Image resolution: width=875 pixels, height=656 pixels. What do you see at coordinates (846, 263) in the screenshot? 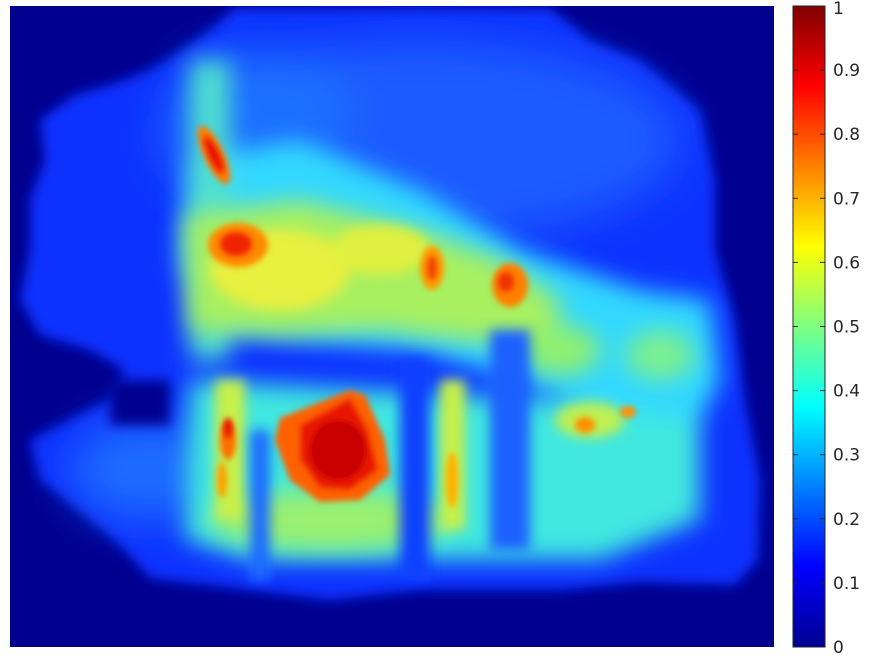
I see `colorbar-tick-label: 0.6` at bounding box center [846, 263].